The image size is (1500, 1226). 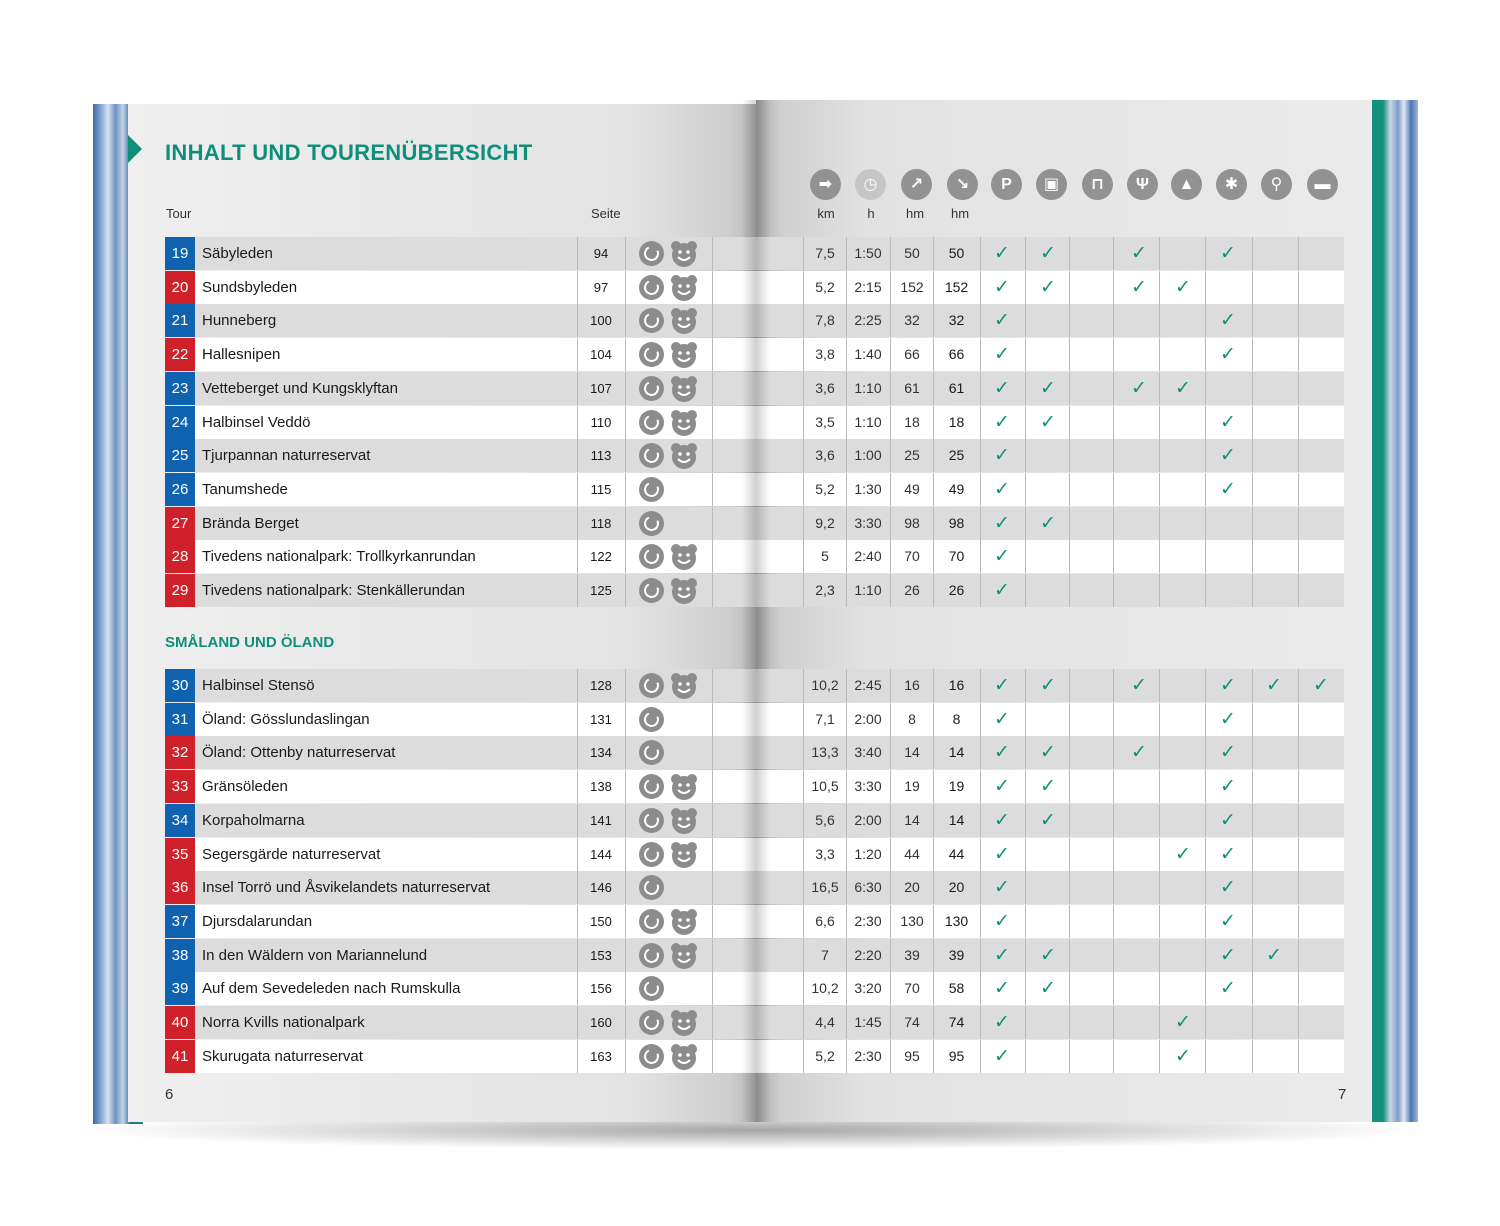 What do you see at coordinates (754, 820) in the screenshot?
I see `table-row: 34 Korpaholmarna 141 5,6 2:00 14 14 ✓ ✓ ✓` at bounding box center [754, 820].